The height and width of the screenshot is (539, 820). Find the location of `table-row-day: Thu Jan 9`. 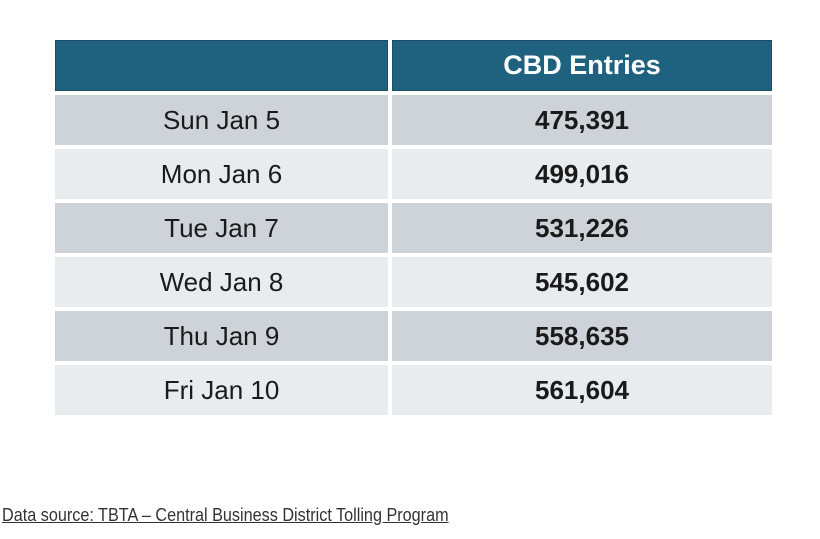

table-row-day: Thu Jan 9 is located at coordinates (221, 336).